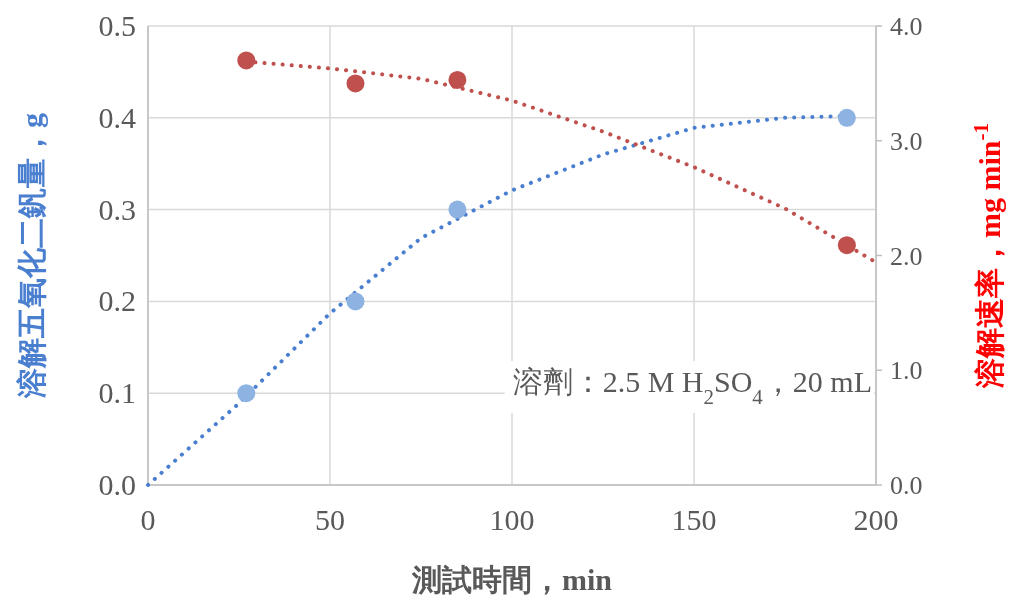 This screenshot has width=1009, height=599. I want to click on y-tick-label: 0.2, so click(117, 301).